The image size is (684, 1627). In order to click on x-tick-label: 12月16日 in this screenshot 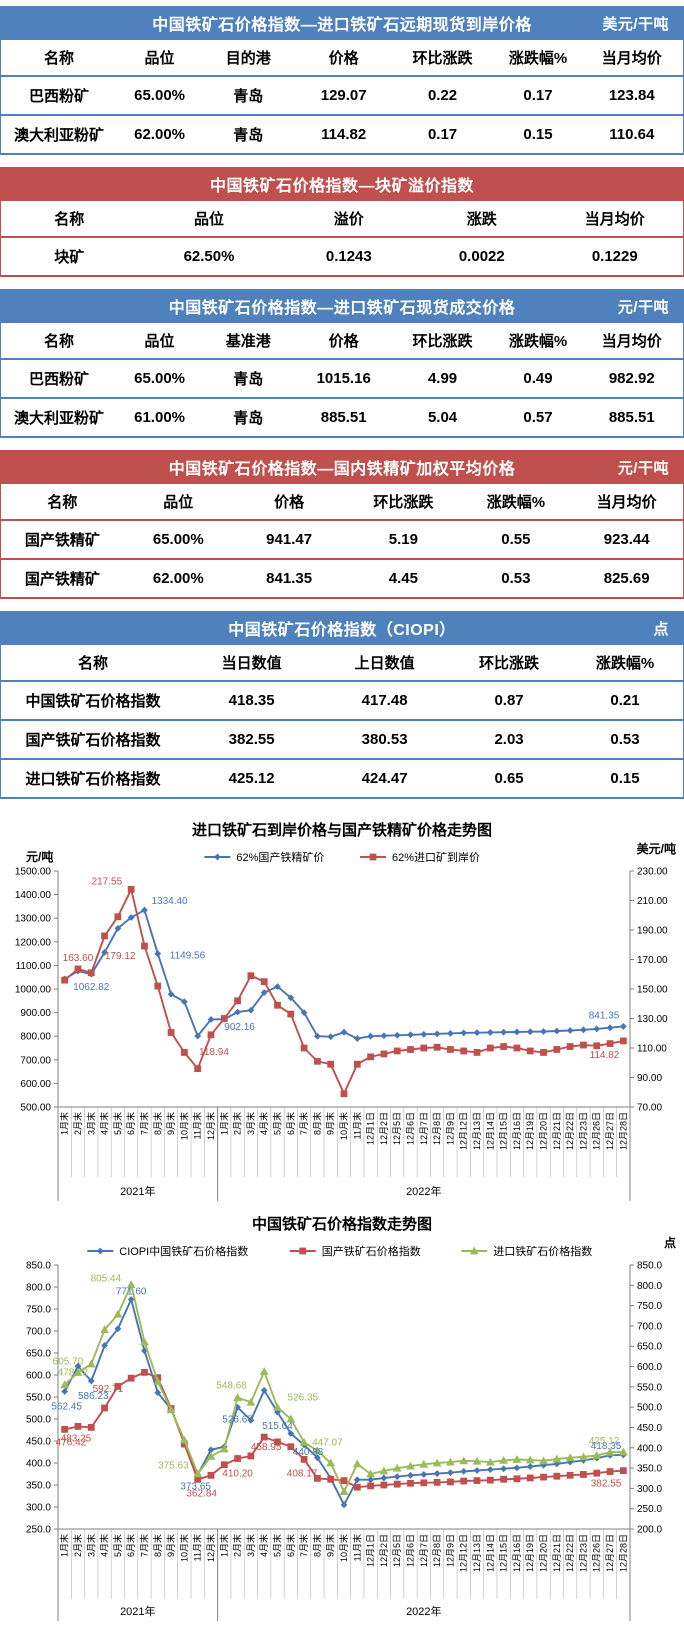, I will do `click(517, 1553)`.